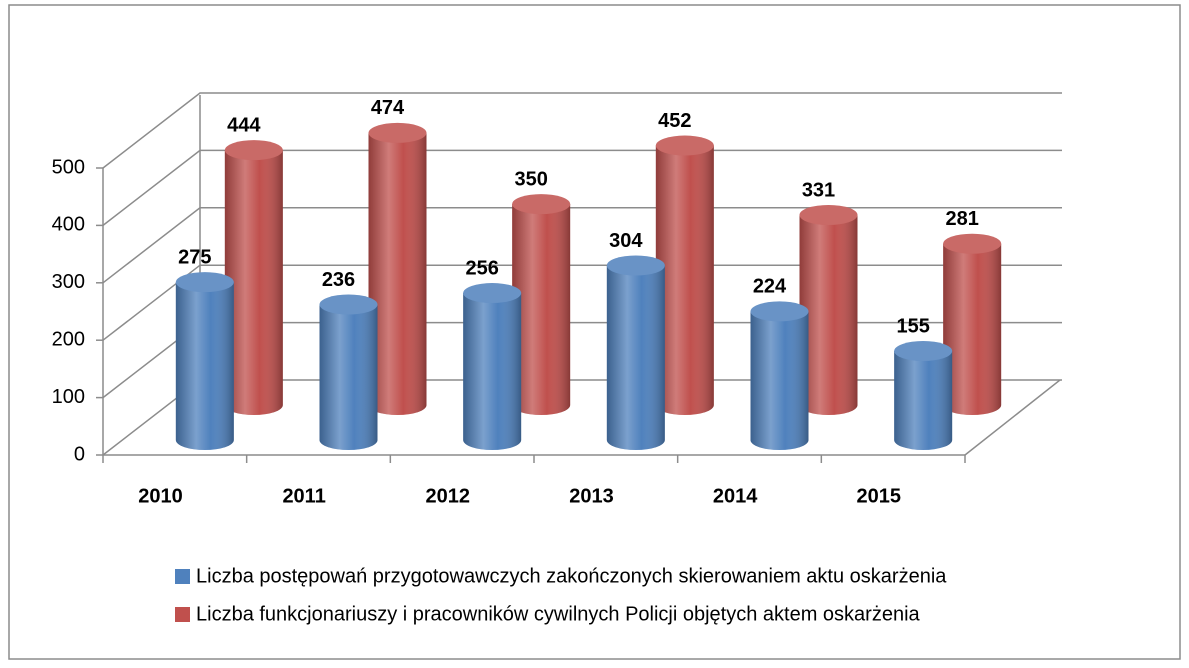  Describe the element at coordinates (303, 496) in the screenshot. I see `x-tick-label: 2011` at that location.